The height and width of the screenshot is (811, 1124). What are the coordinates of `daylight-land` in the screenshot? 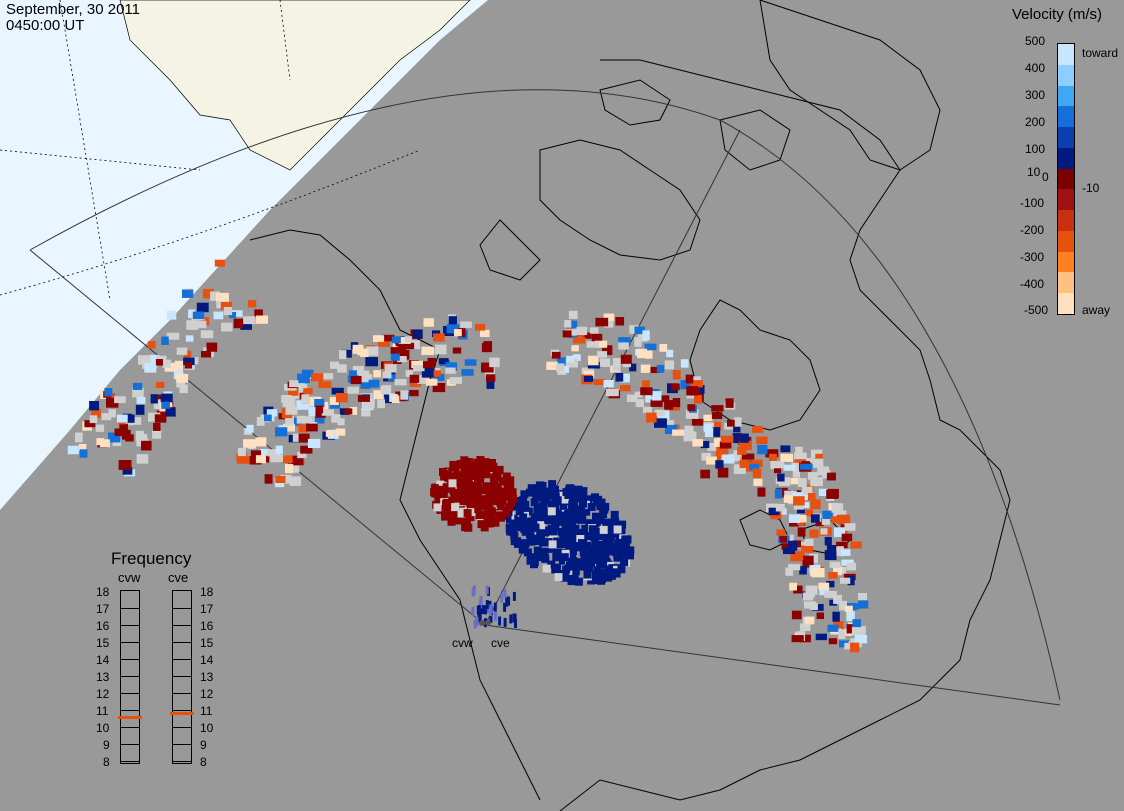 It's located at (295, 85).